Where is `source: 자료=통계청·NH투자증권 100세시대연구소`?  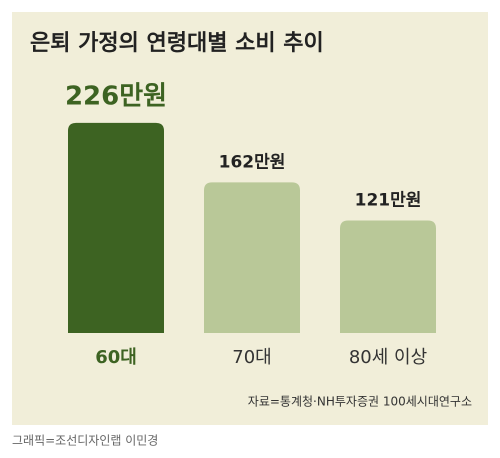 source: 자료=통계청·NH투자증권 100세시대연구소 is located at coordinates (360, 402).